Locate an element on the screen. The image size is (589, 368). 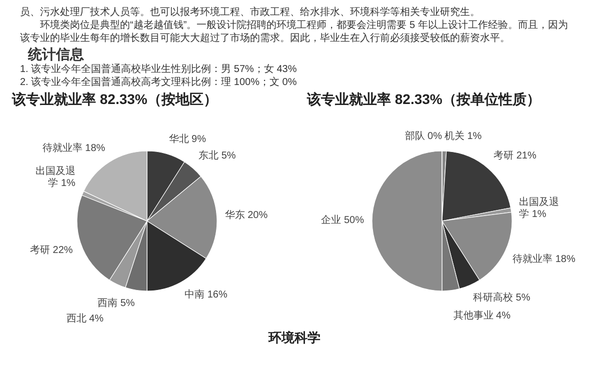
text: 环境科学 is located at coordinates (294, 338).